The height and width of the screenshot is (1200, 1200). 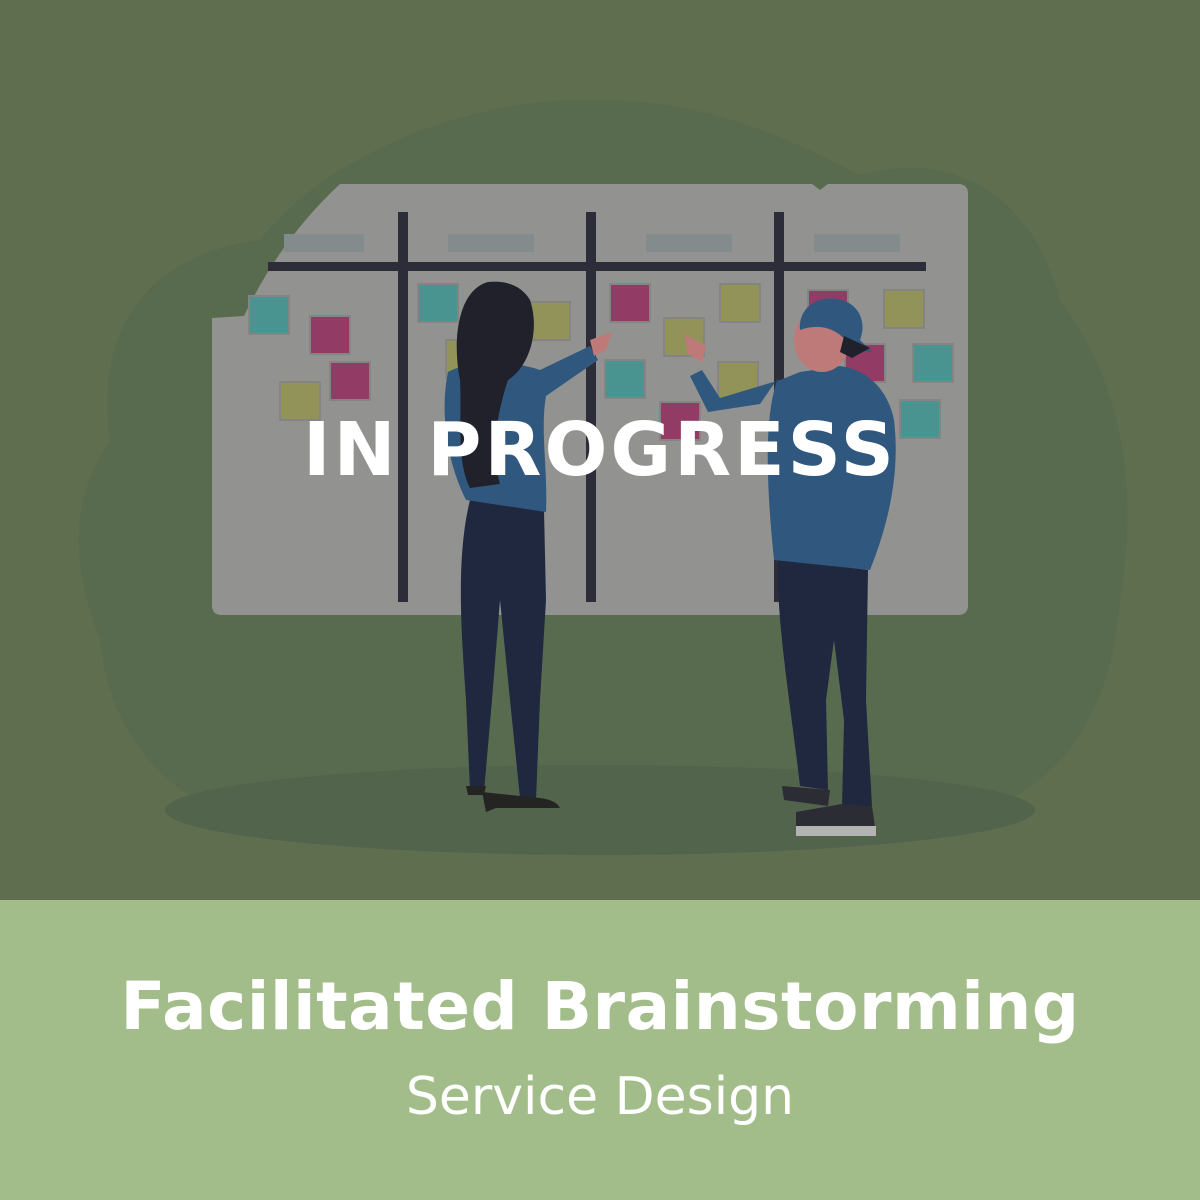 I want to click on card-subtitle: Service Design, so click(x=600, y=1097).